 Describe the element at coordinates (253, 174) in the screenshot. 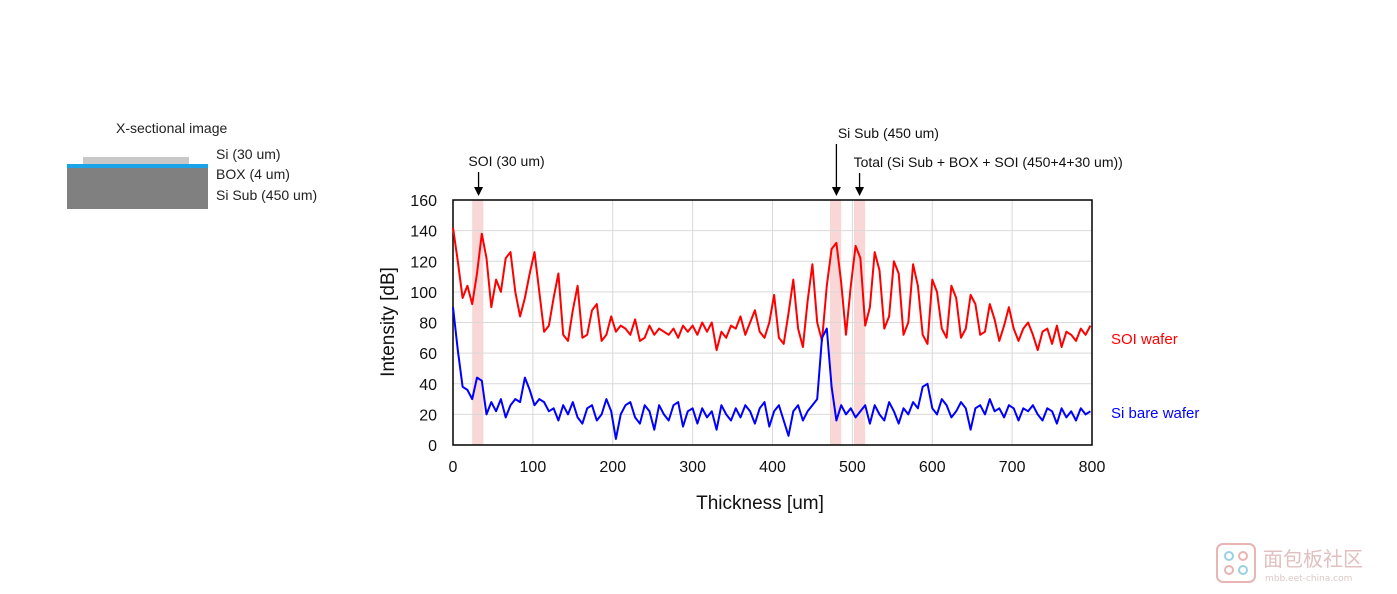

I see `box-layer-label: BOX (4 um)` at that location.